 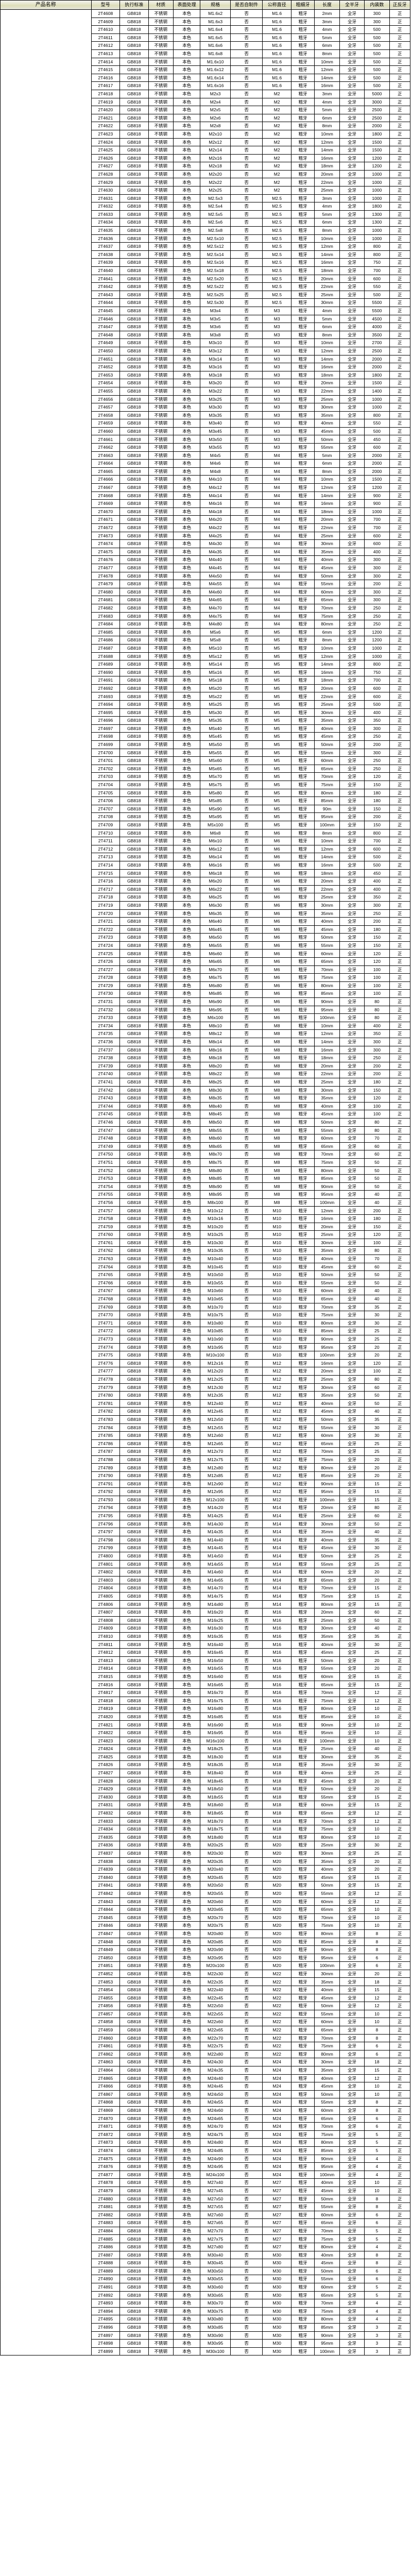 I want to click on cell-model: 2T4874, so click(x=106, y=2150).